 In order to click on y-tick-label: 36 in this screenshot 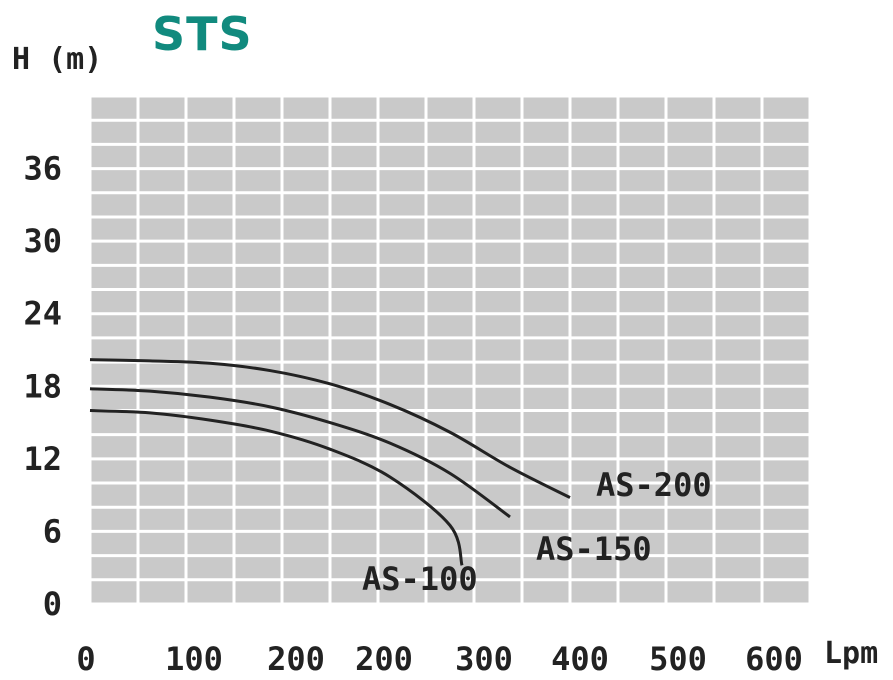, I will do `click(42, 169)`.